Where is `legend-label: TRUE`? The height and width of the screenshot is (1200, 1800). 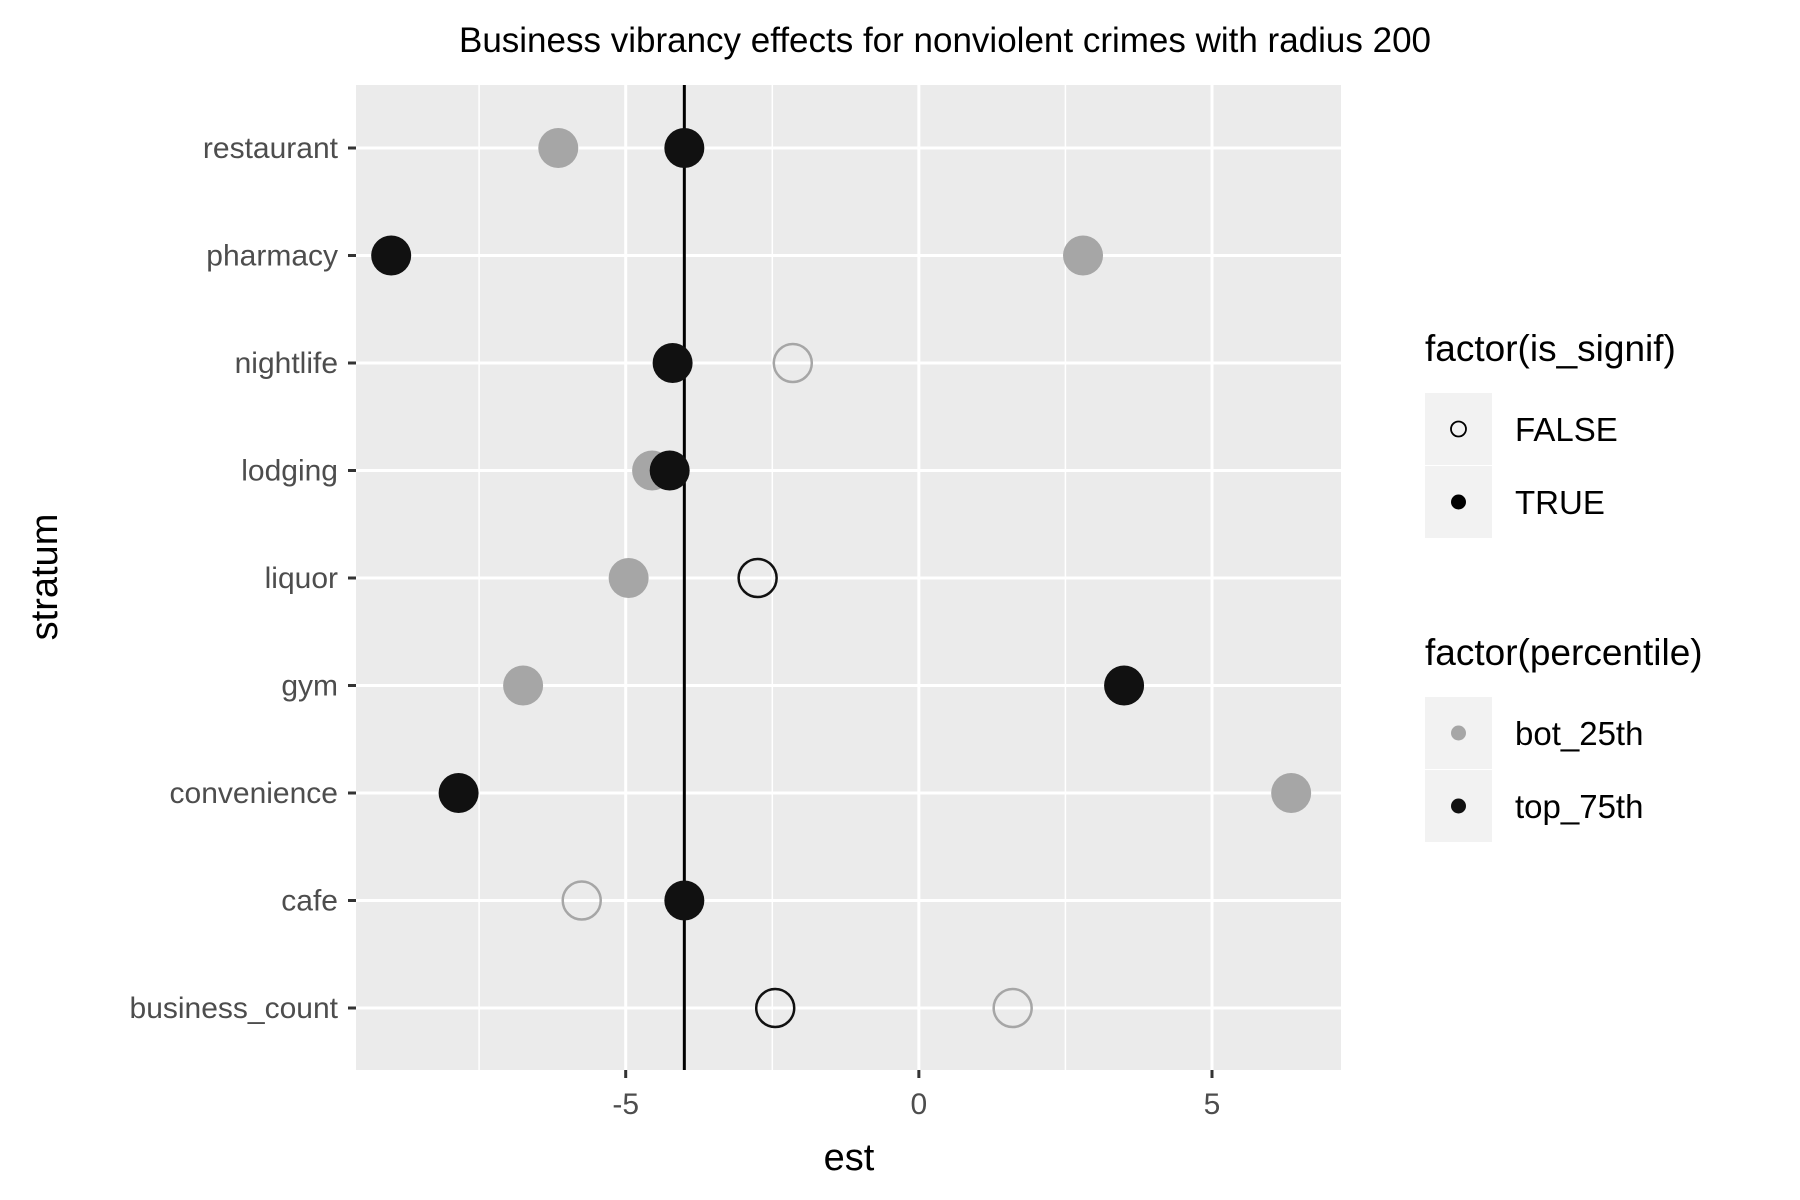 legend-label: TRUE is located at coordinates (1560, 502).